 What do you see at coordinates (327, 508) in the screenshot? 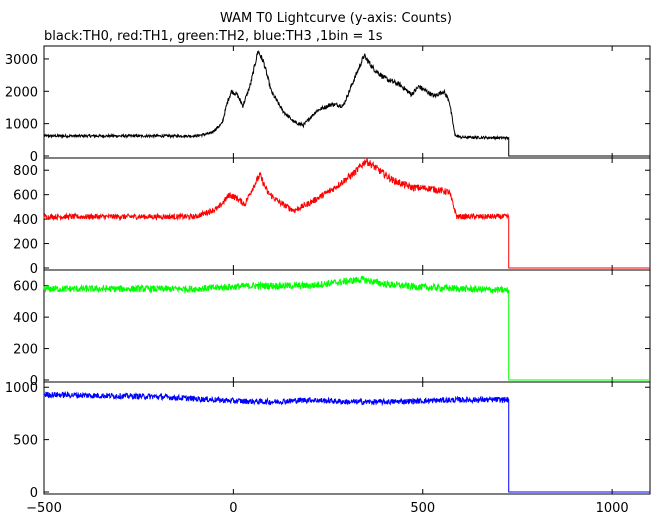
I see `x-axis-tick-labels: −500 0 500 1000` at bounding box center [327, 508].